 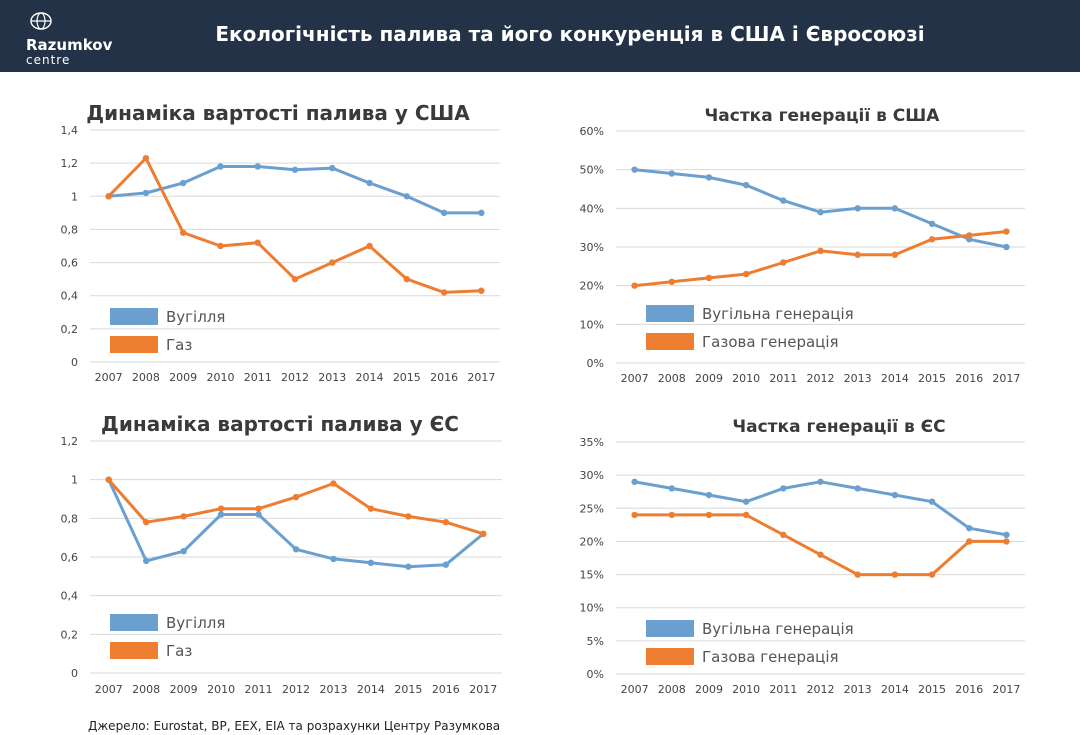 I want to click on chart1-xtick-label: 2015, so click(x=407, y=377).